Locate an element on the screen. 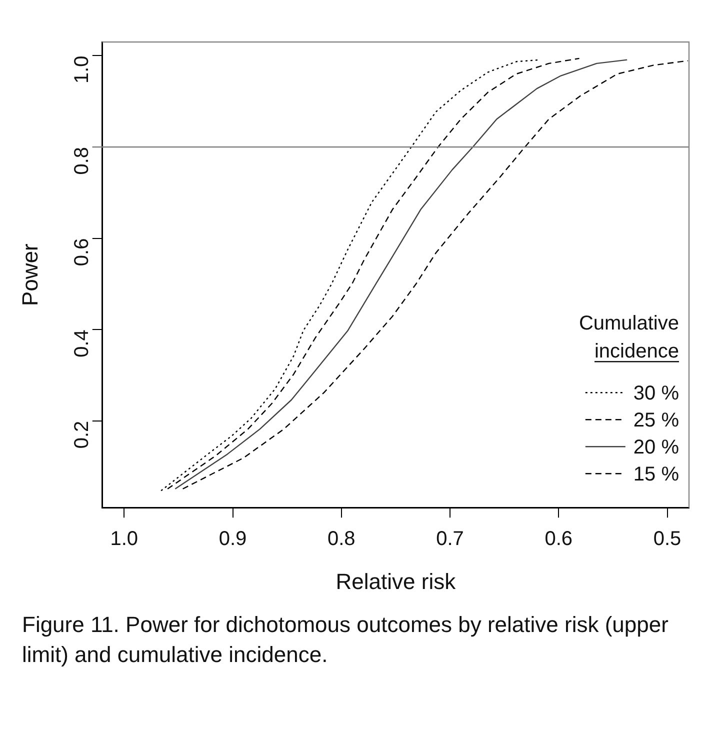 Image resolution: width=713 pixels, height=740 pixels. x-tick-label: 0.6 is located at coordinates (558, 539).